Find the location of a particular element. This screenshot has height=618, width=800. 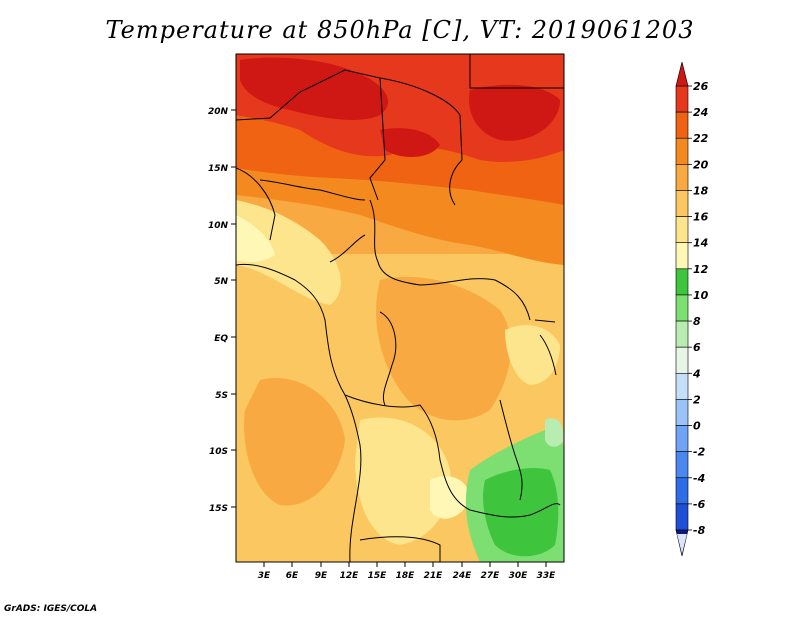

lon-tick: 9E is located at coordinates (321, 571).